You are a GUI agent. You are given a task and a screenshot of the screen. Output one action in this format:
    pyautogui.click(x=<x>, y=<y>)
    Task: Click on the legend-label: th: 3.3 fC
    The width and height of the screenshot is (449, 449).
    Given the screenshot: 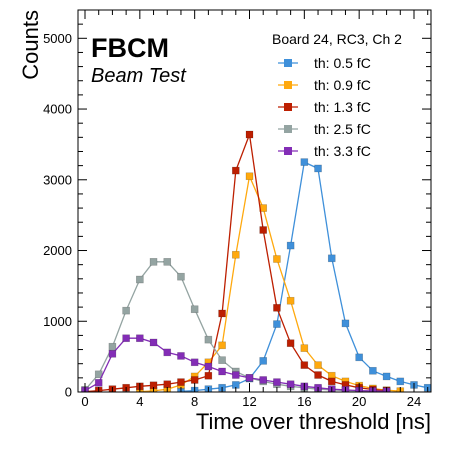 What is the action you would take?
    pyautogui.click(x=342, y=151)
    